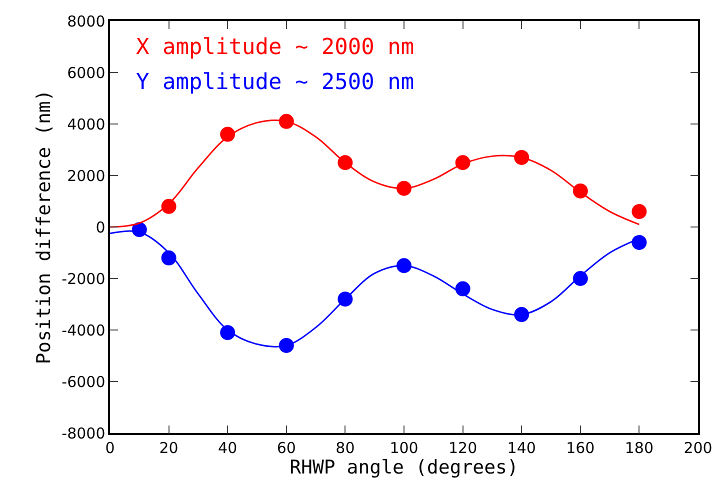 The image size is (724, 491). I want to click on y-tick-label: 2000, so click(86, 175).